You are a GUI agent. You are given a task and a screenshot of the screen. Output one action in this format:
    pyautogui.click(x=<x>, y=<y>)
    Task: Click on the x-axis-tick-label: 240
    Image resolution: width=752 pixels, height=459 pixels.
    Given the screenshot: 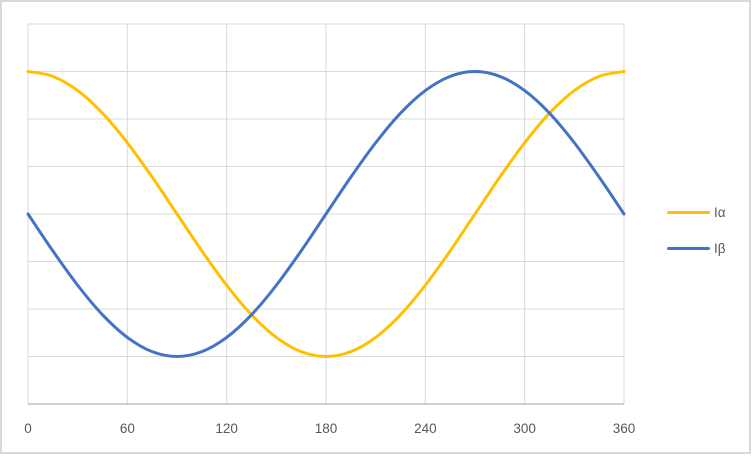 What is the action you would take?
    pyautogui.click(x=425, y=428)
    